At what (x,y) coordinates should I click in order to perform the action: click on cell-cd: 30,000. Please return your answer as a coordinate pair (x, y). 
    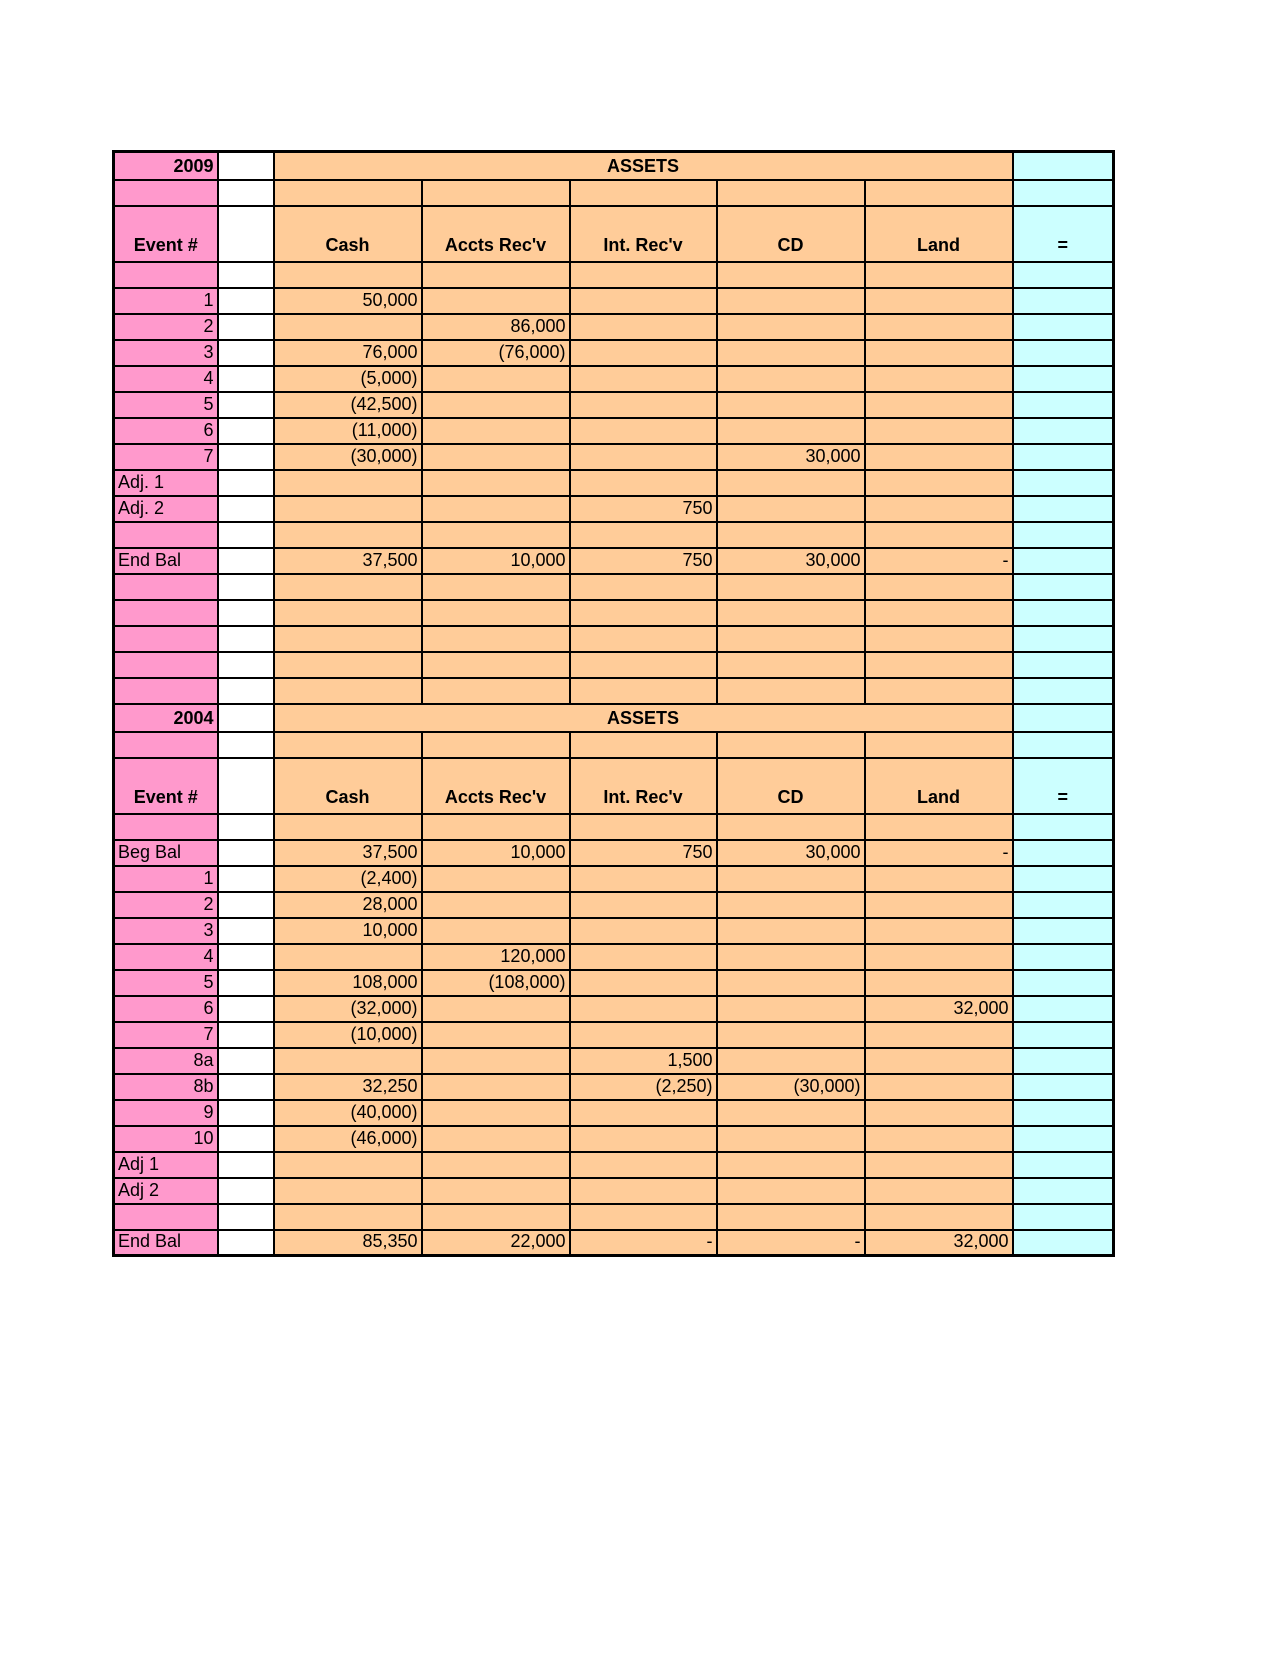
    Looking at the image, I should click on (790, 560).